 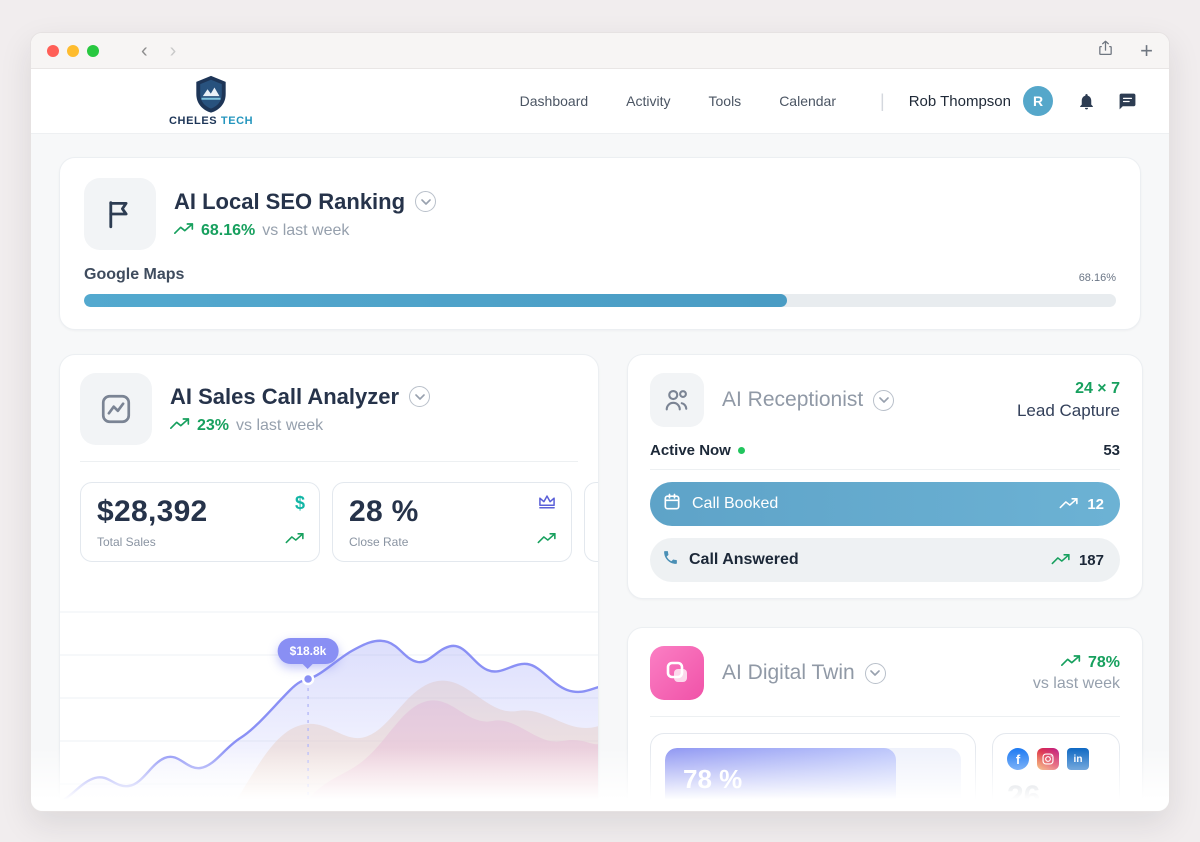 I want to click on back-button: ‹, so click(x=144, y=50).